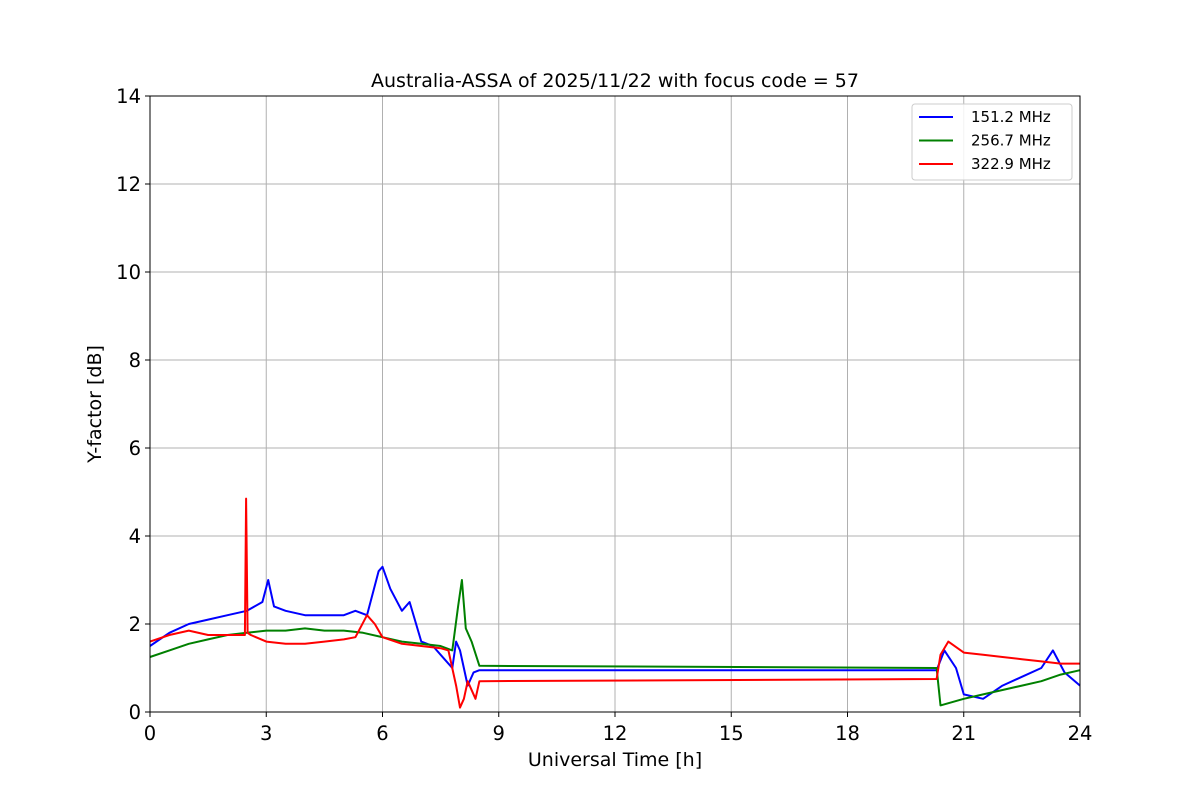 This screenshot has height=800, width=1200. What do you see at coordinates (615, 733) in the screenshot?
I see `x-tick-label: 12` at bounding box center [615, 733].